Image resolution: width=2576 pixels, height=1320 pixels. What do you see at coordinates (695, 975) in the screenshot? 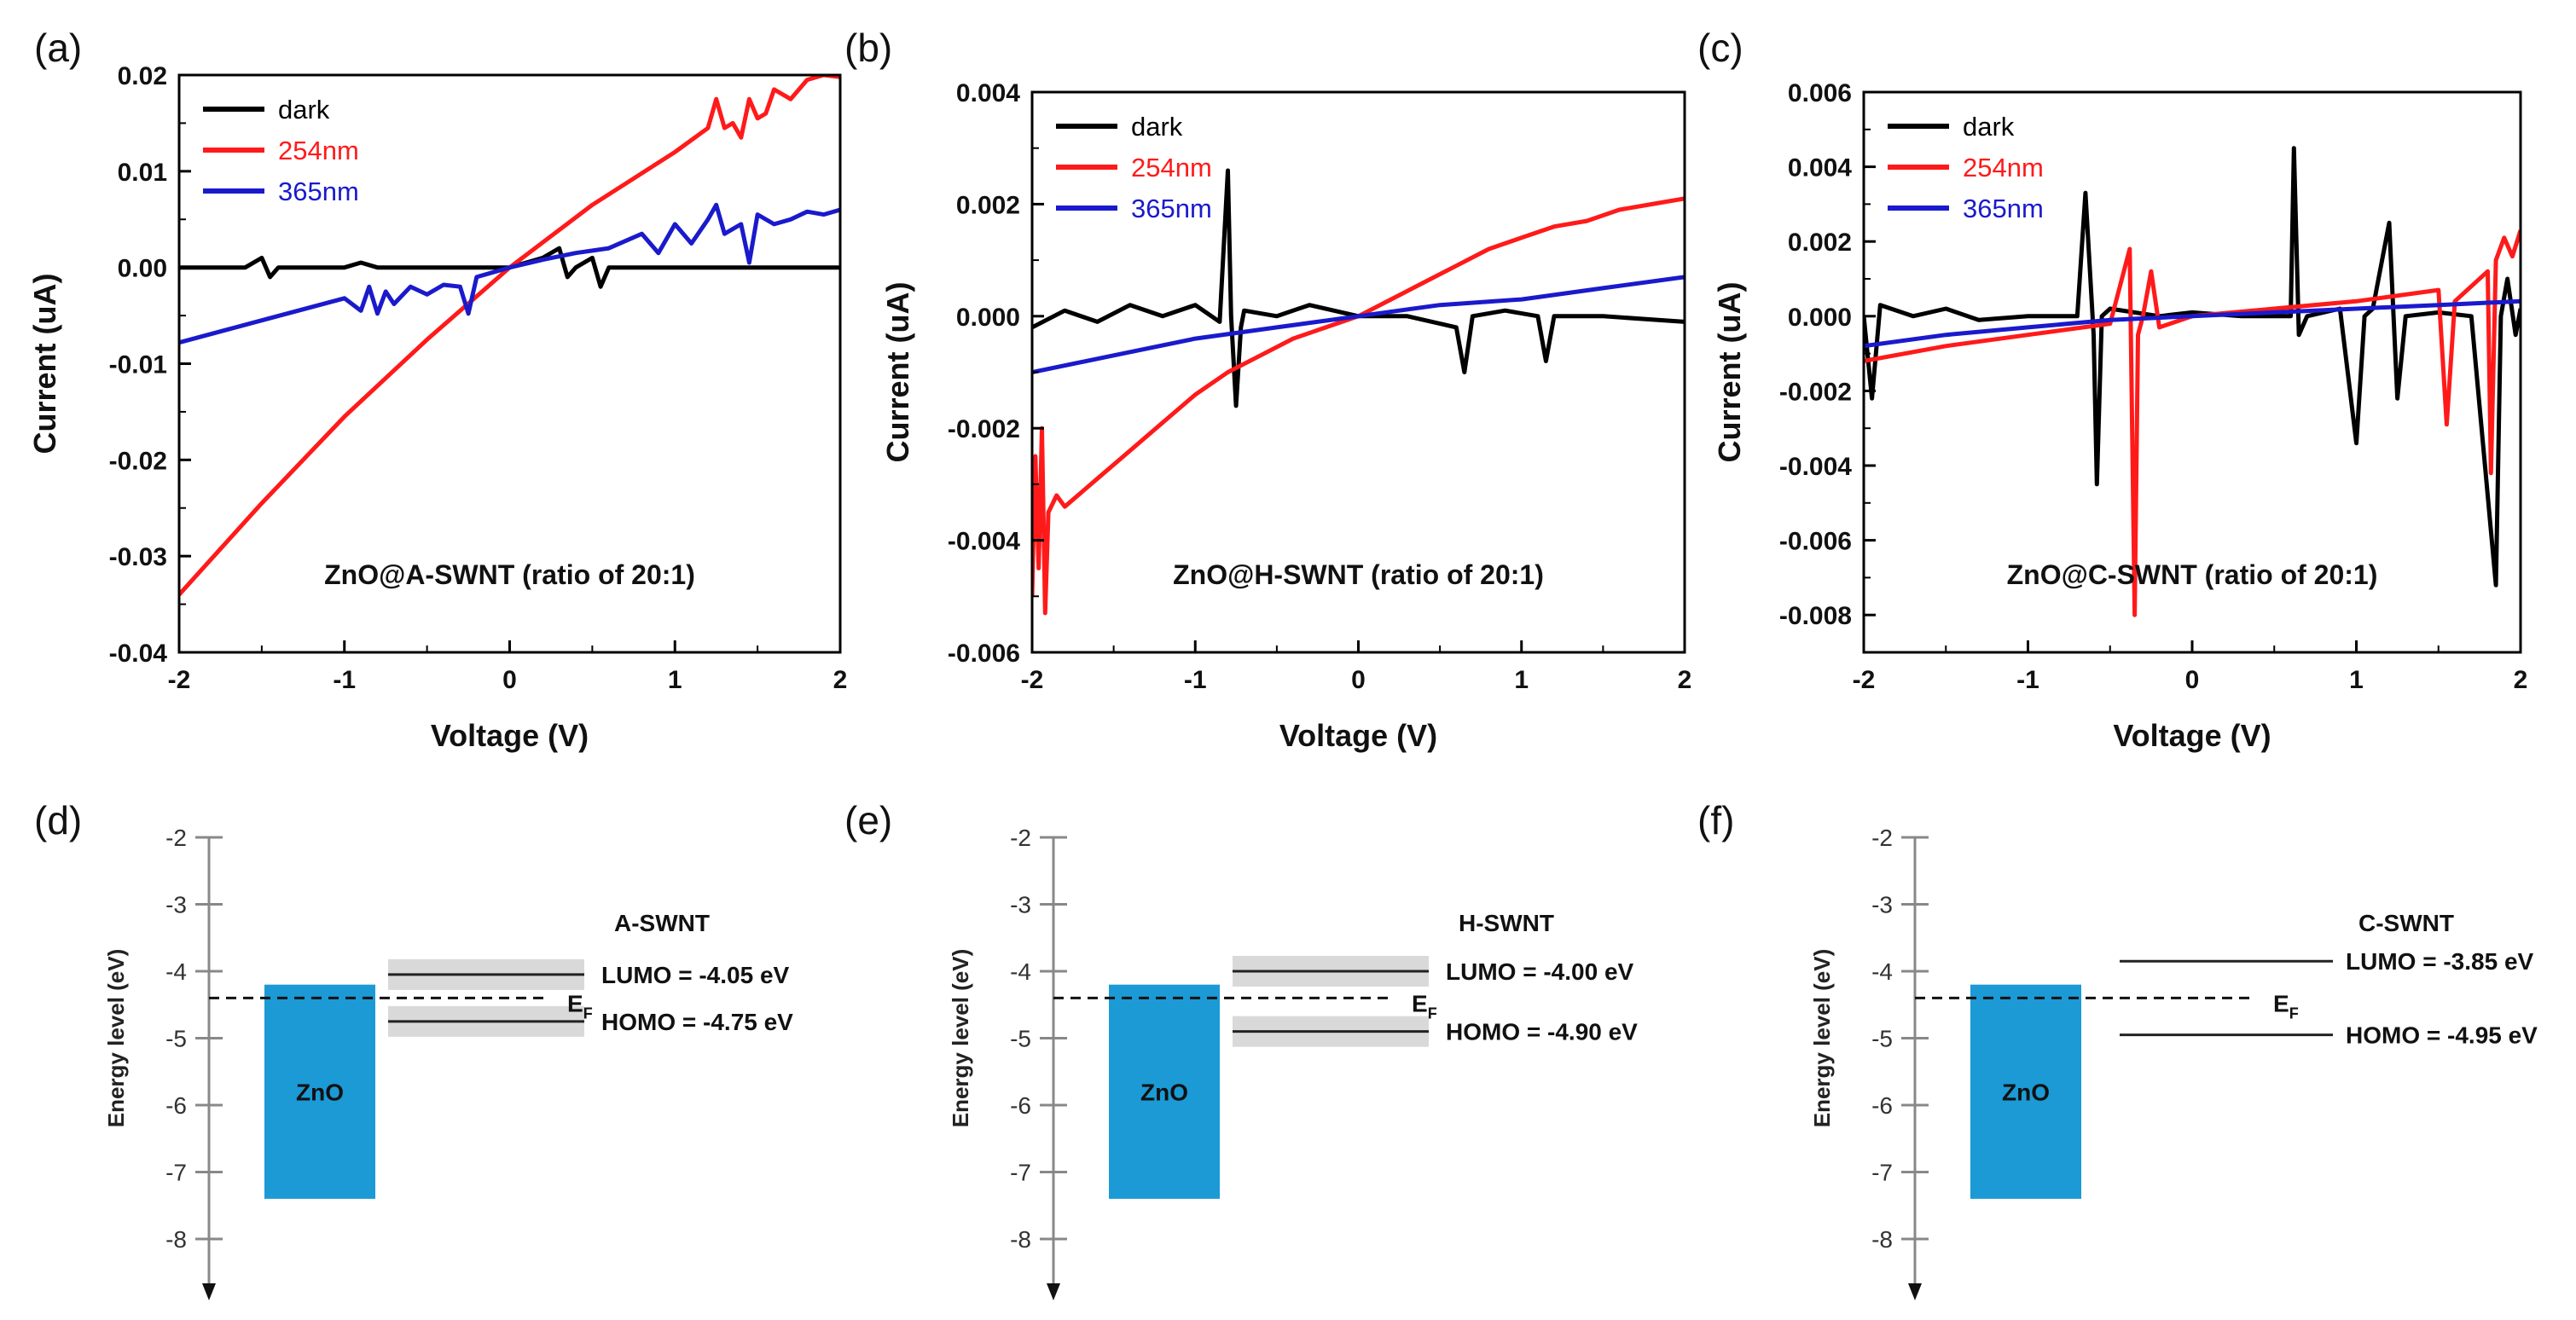
I see `lumo-label: LUMO = -4.05 eV` at bounding box center [695, 975].